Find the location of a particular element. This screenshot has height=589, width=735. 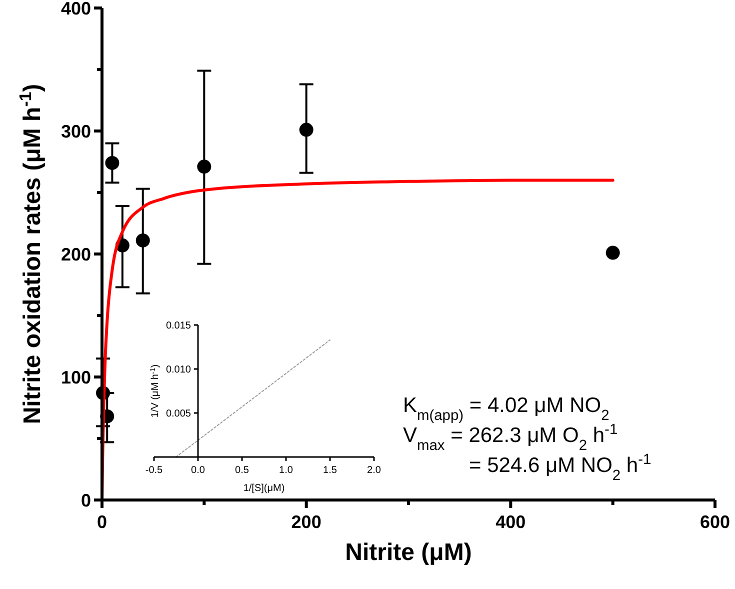

annotation: = 524.6 μM NO$_{2}$ h$^{-1}$ is located at coordinates (560, 468).